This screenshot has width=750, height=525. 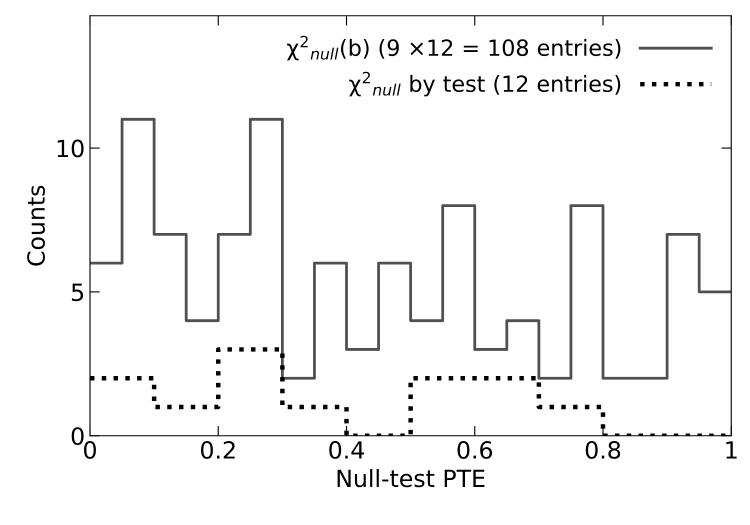 I want to click on x-tick-label: 0, so click(x=90, y=450).